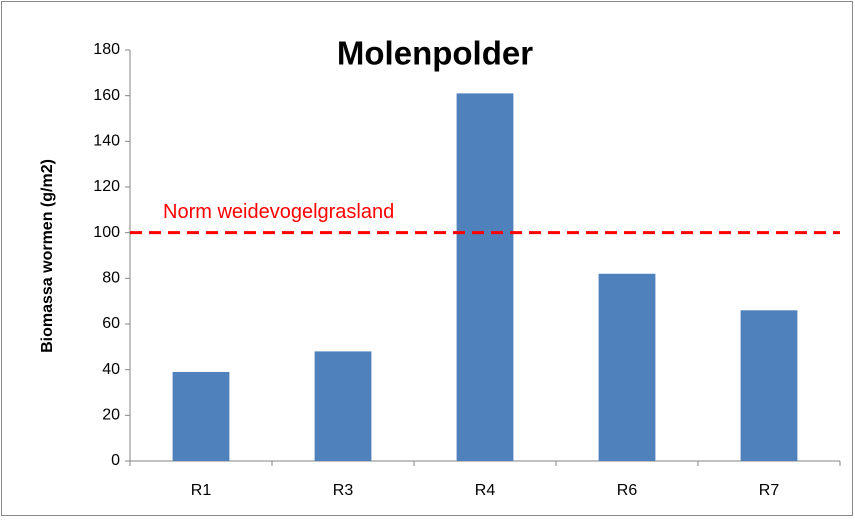 This screenshot has width=855, height=523. Describe the element at coordinates (106, 49) in the screenshot. I see `y-tick-label: 180` at that location.